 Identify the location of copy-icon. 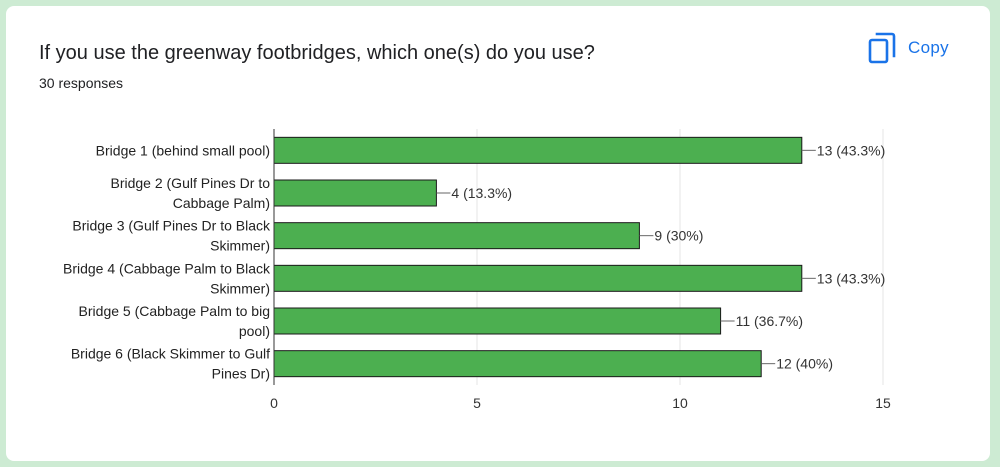
(882, 48).